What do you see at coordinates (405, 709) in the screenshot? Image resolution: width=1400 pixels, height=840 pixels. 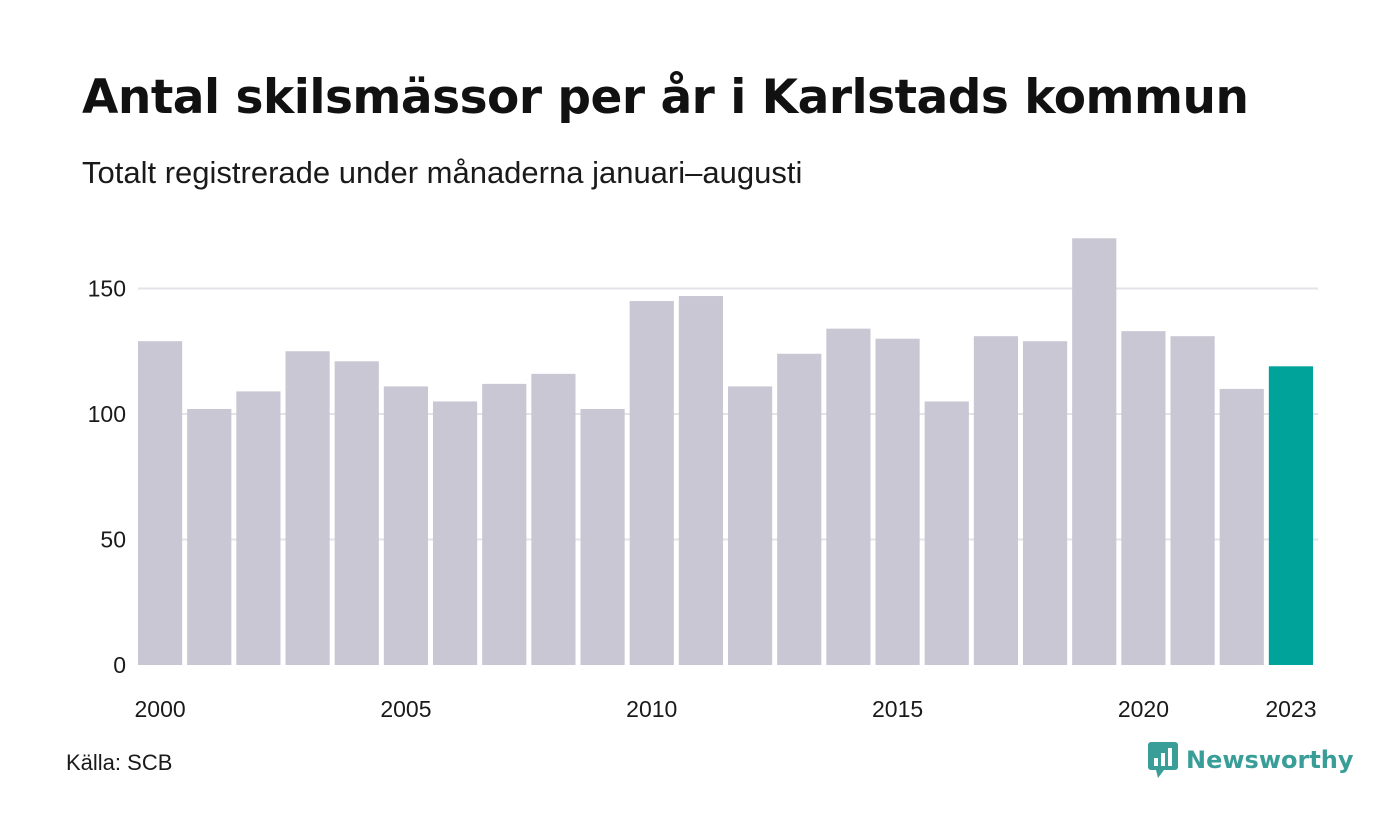 I see `x-tick-label: 2005` at bounding box center [405, 709].